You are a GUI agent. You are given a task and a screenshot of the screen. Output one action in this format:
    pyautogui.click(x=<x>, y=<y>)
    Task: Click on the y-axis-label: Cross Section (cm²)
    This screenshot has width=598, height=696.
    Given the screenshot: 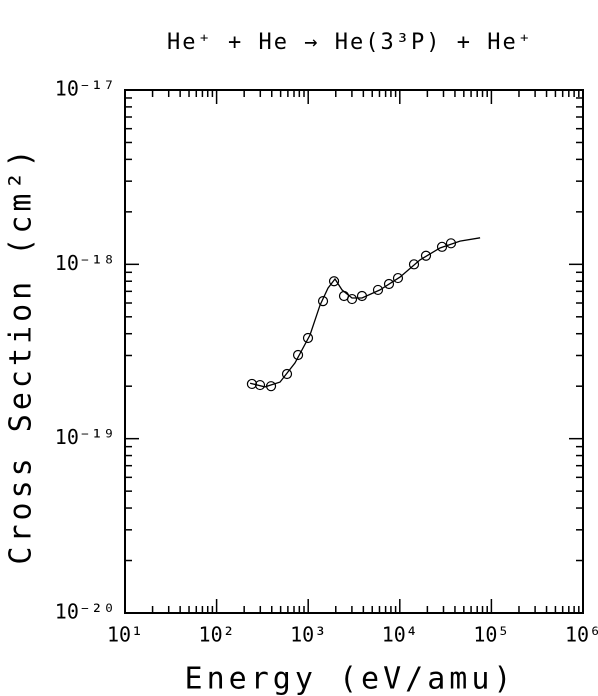 What is the action you would take?
    pyautogui.click(x=21, y=354)
    